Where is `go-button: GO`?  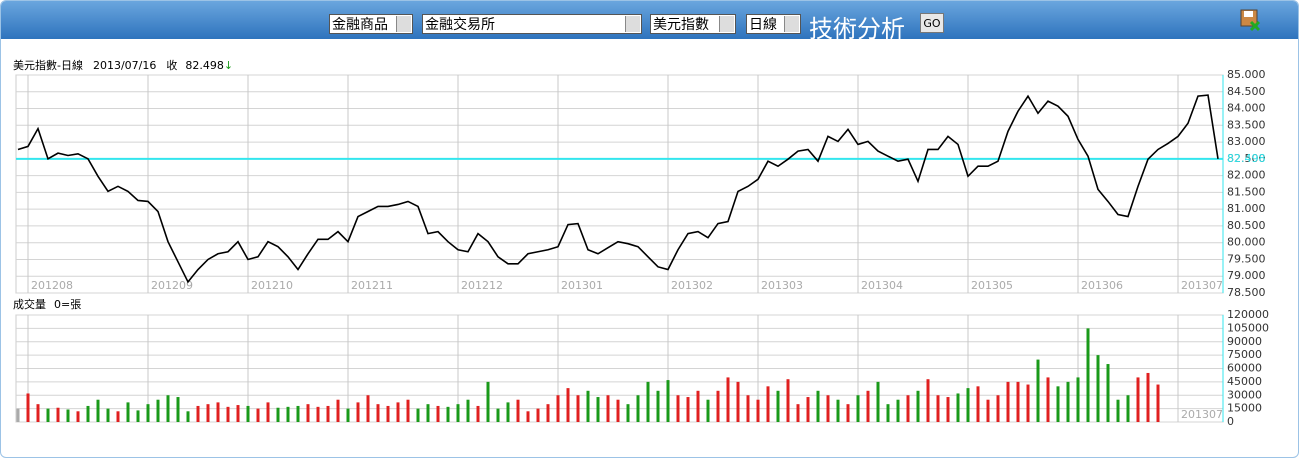
go-button: GO is located at coordinates (932, 23).